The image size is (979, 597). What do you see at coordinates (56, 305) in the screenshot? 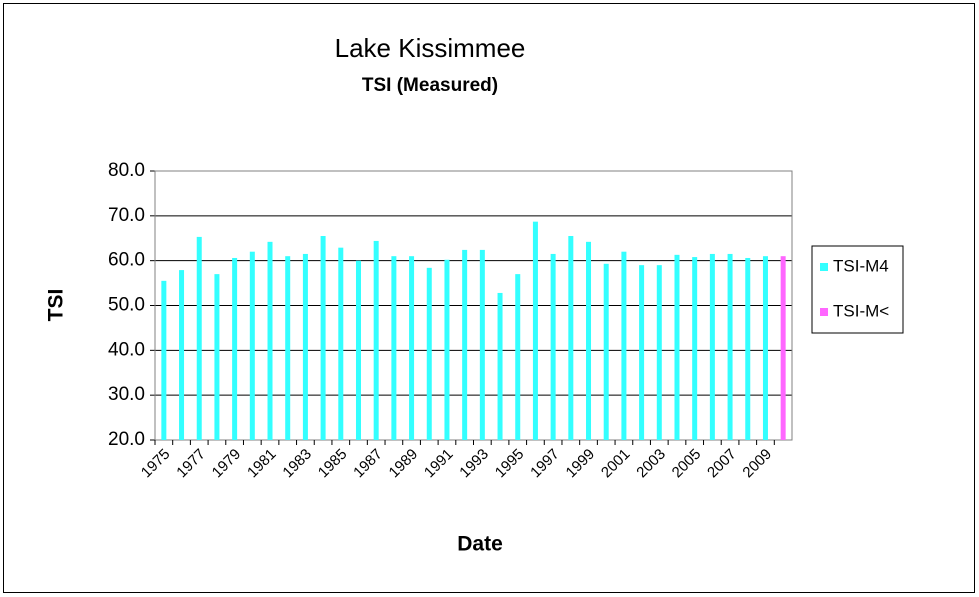
I see `y-axis-label: TSI` at bounding box center [56, 305].